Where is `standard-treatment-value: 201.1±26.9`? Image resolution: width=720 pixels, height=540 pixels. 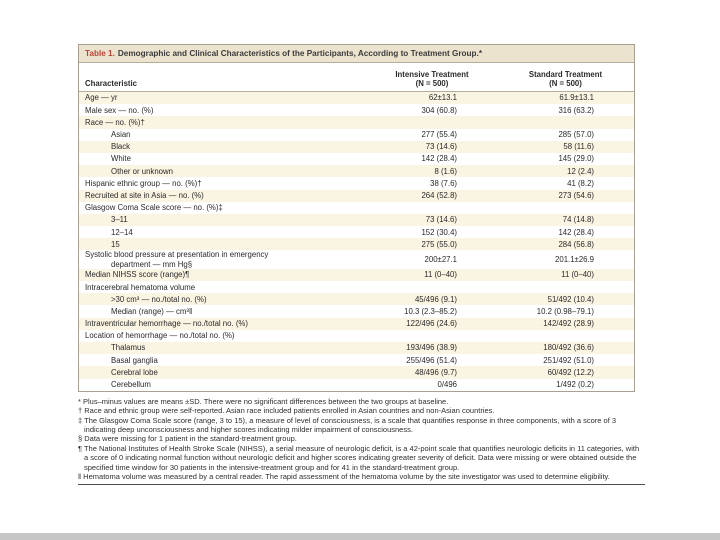
standard-treatment-value: 201.1±26.9 is located at coordinates (574, 260).